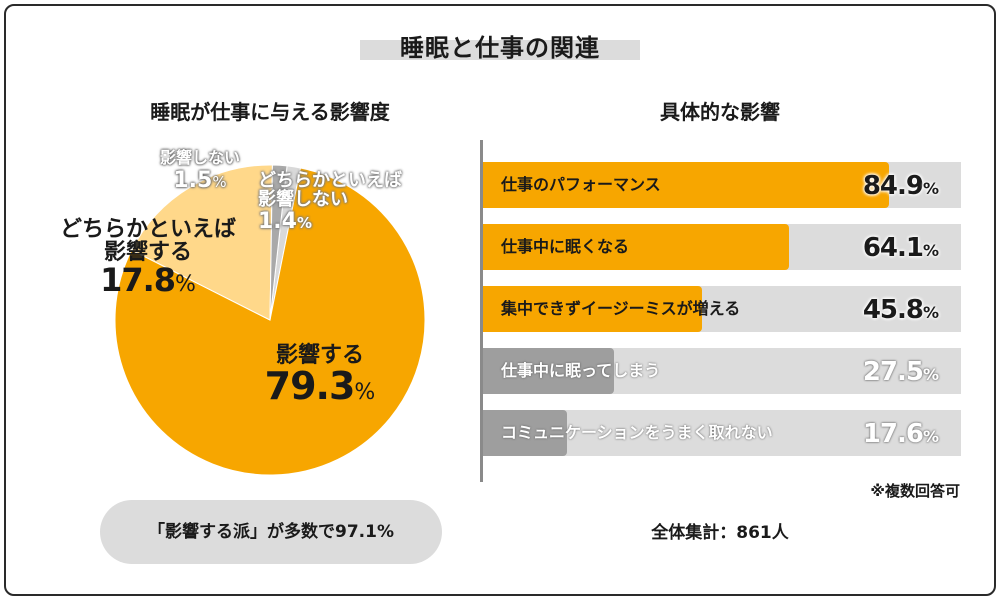 This screenshot has height=600, width=1000. I want to click on label-rather-no-pct: 1.4, so click(277, 221).